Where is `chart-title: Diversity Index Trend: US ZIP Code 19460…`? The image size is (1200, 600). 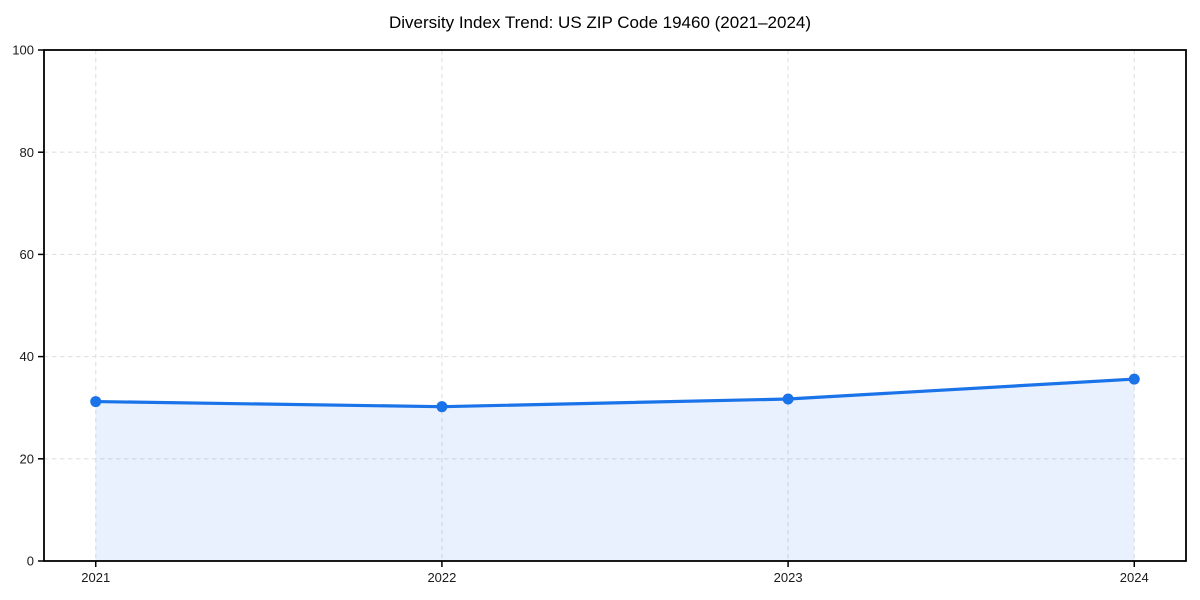
chart-title: Diversity Index Trend: US ZIP Code 19460… is located at coordinates (600, 22).